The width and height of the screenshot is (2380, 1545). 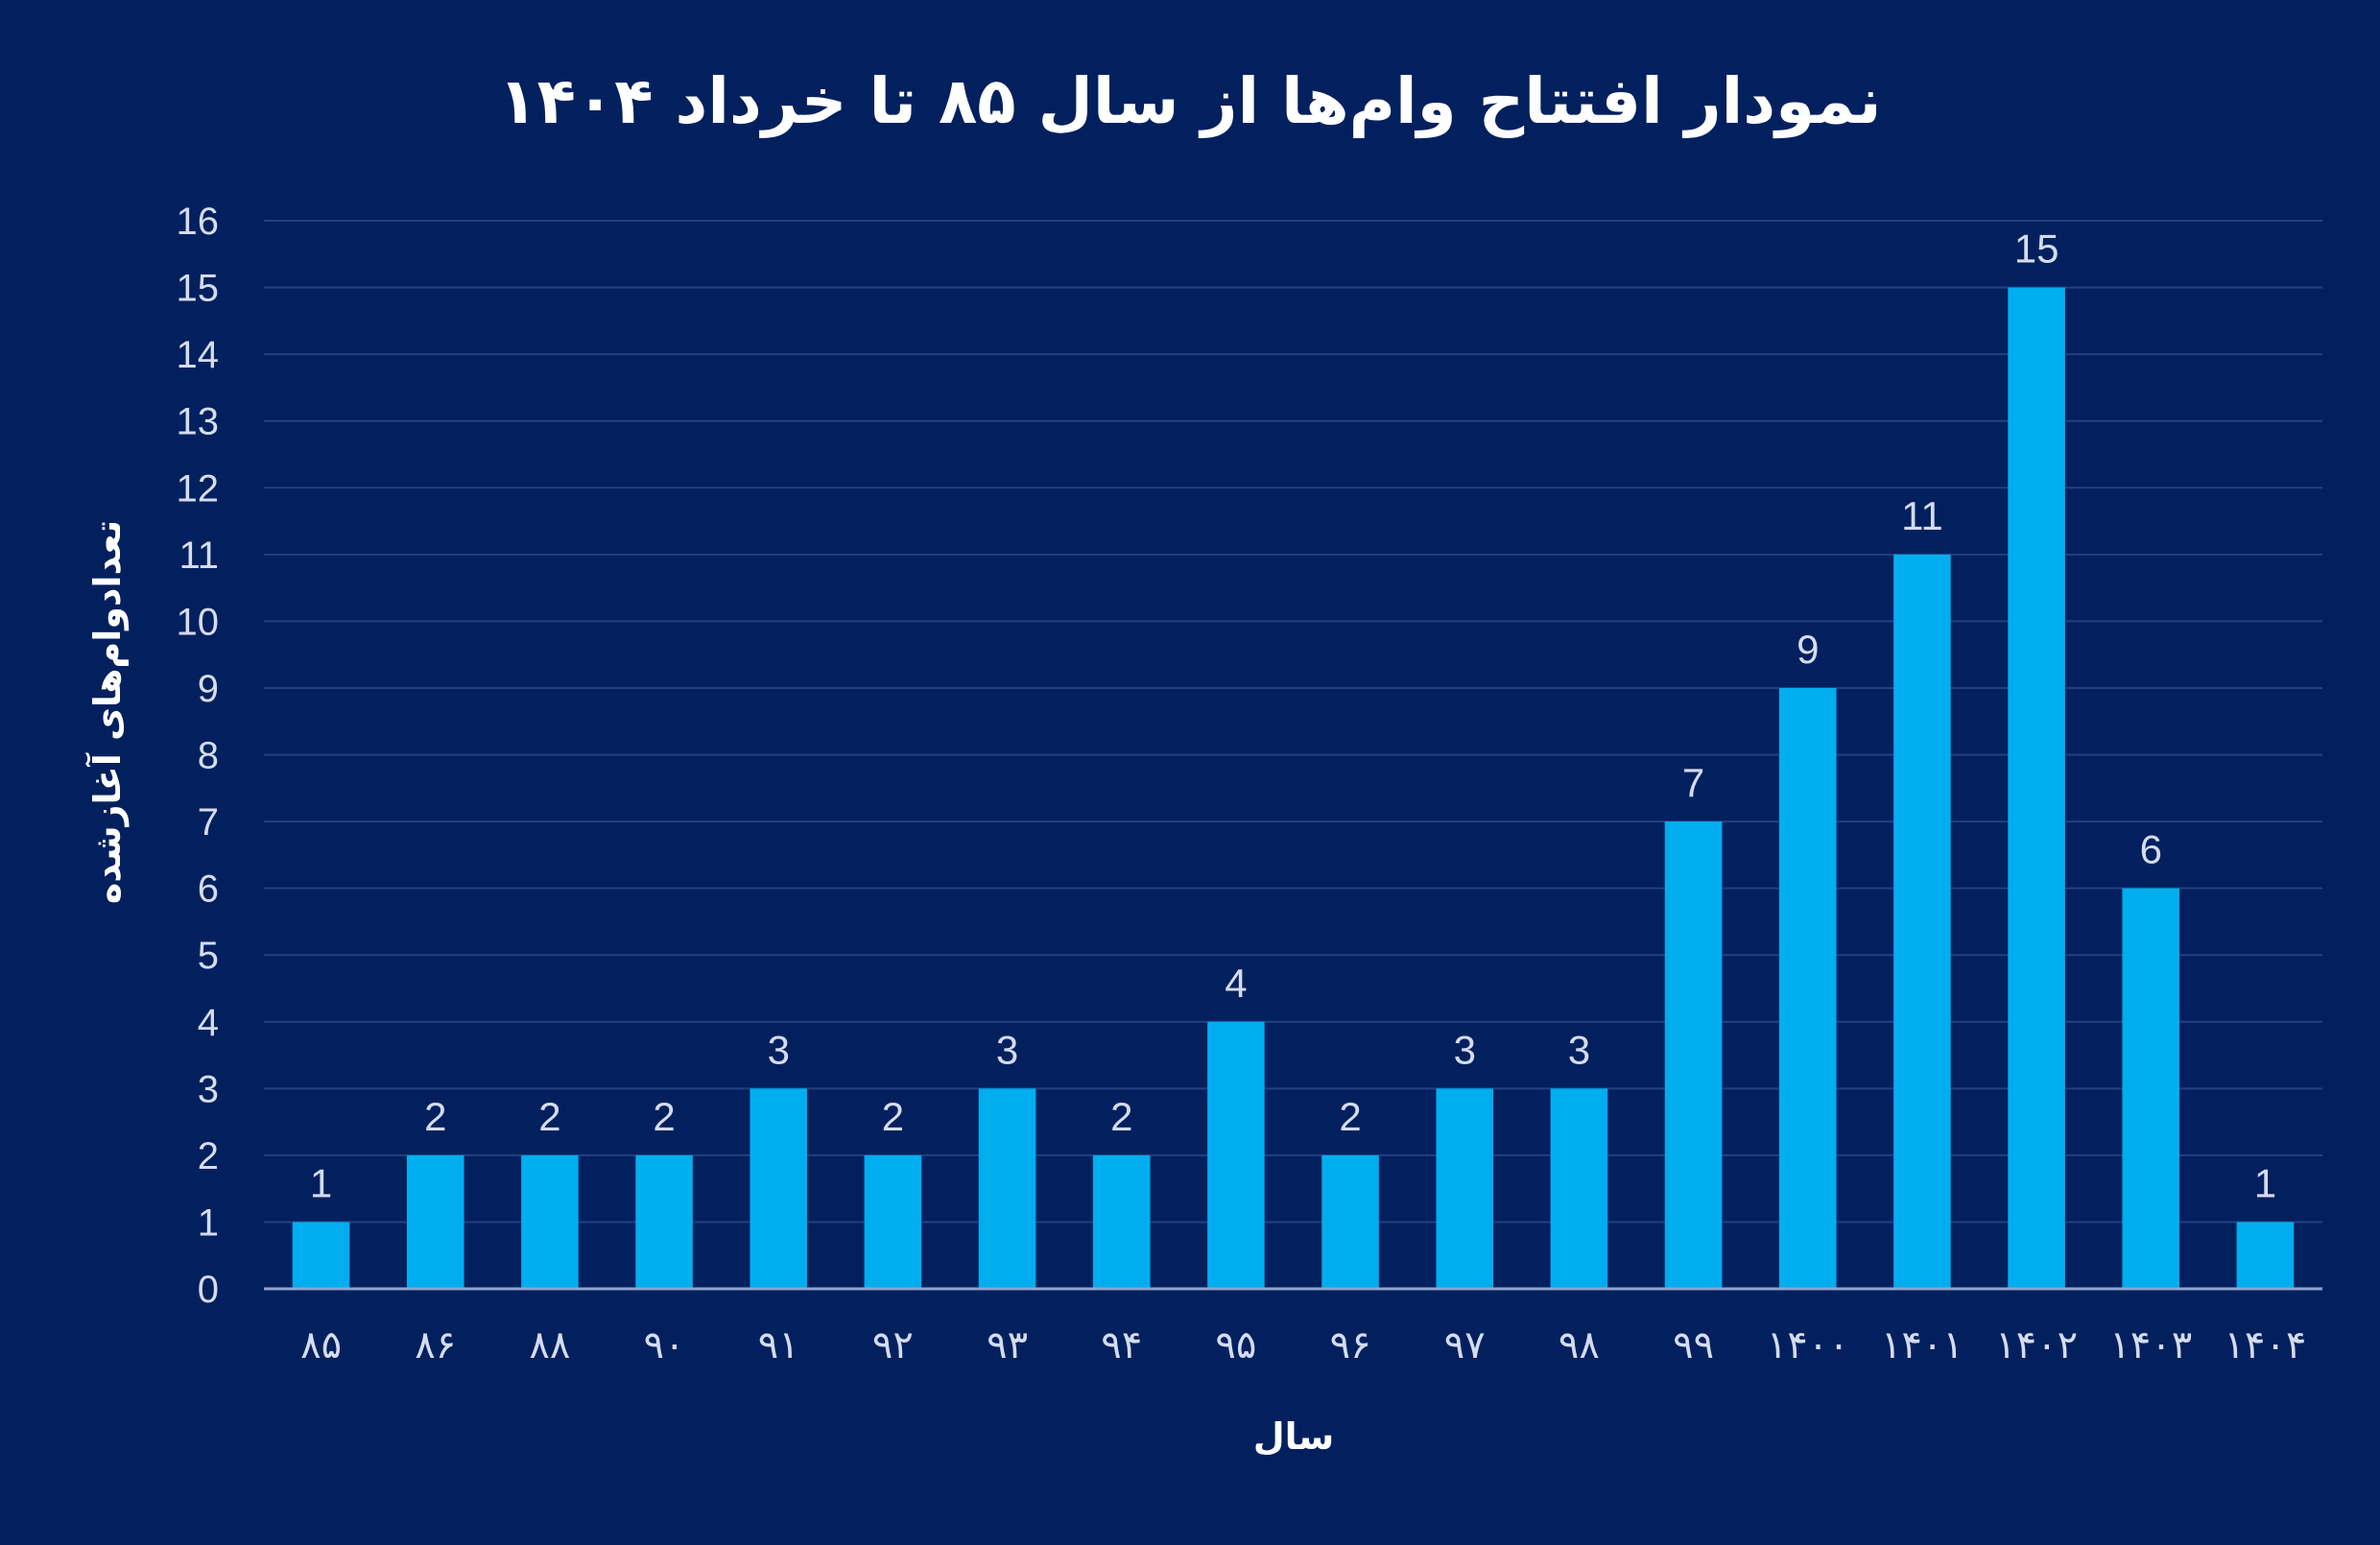 I want to click on x-tick-label: ۹۱, so click(x=779, y=1345).